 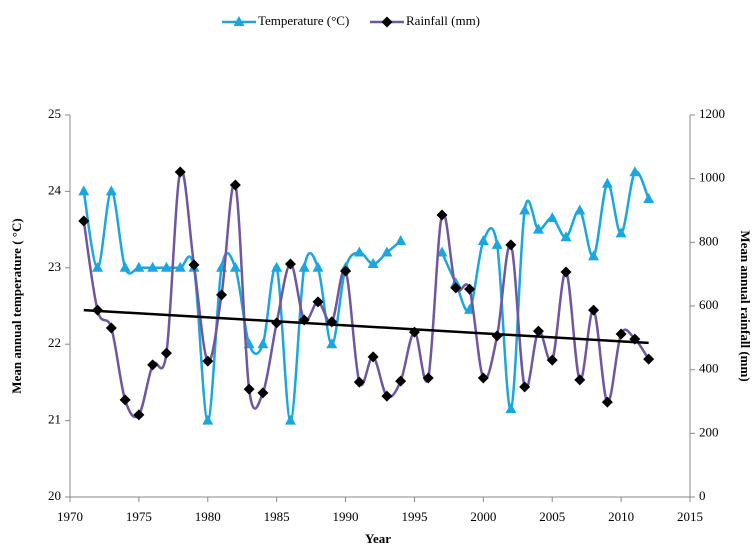 I want to click on y-tick-label: 23, so click(x=54, y=266).